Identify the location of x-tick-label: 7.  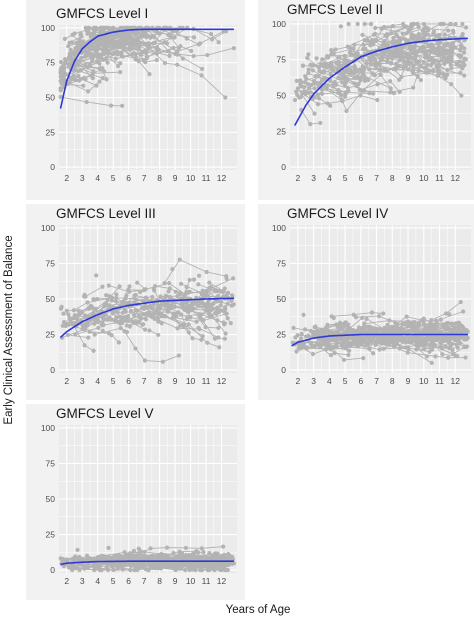
(144, 381).